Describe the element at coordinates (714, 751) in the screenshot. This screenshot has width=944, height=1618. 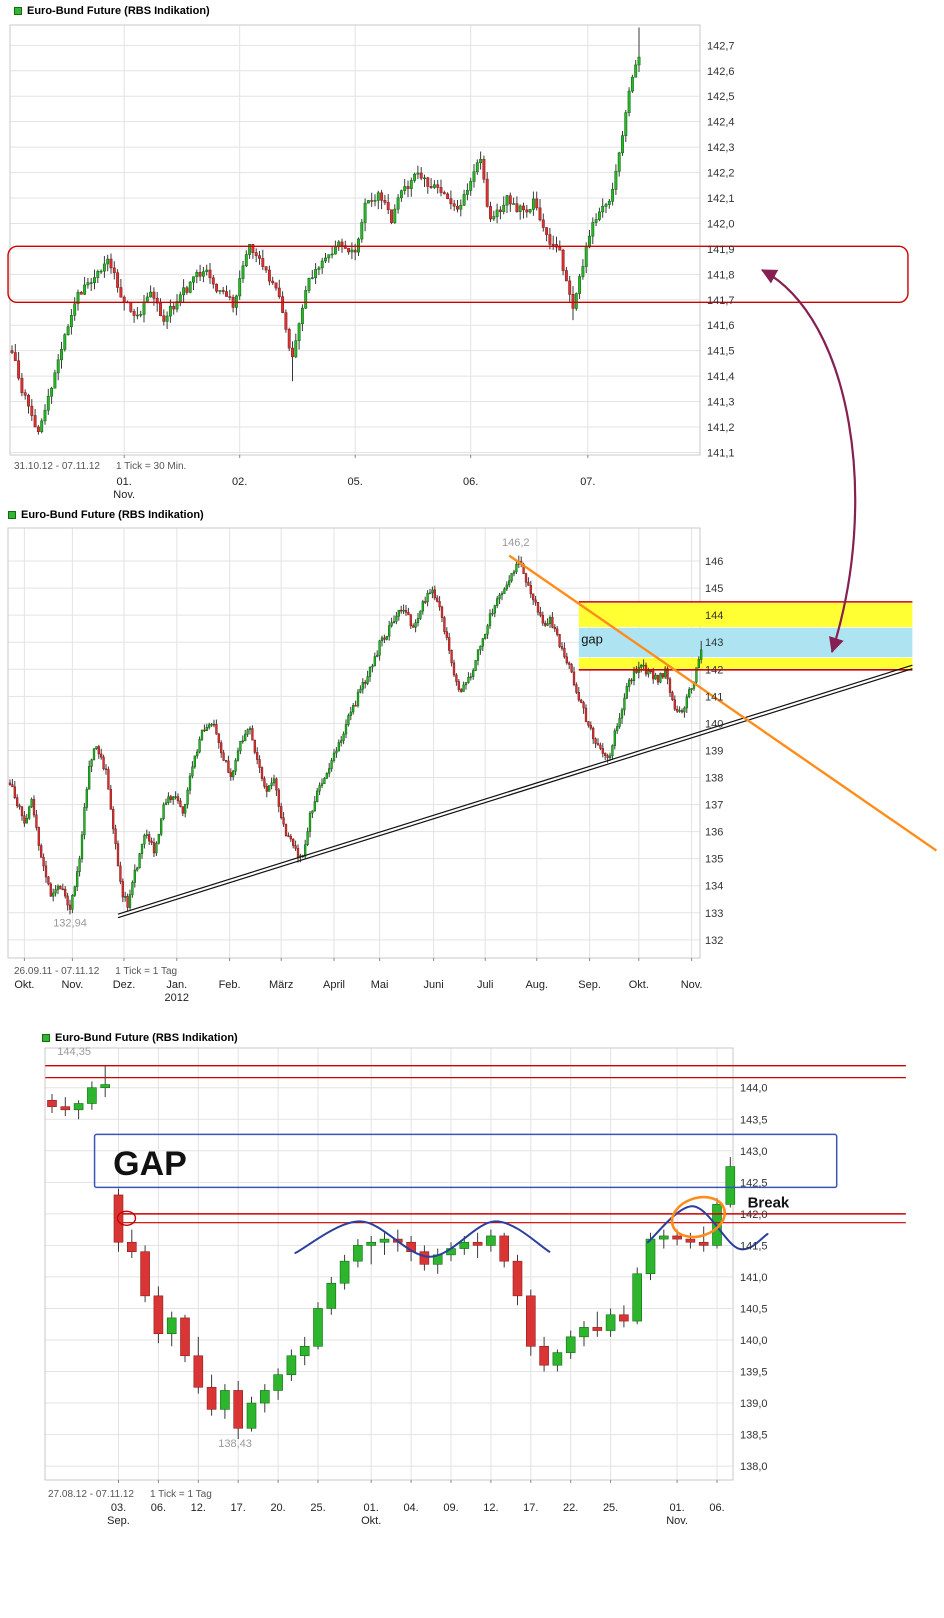
I see `y-tick-label: 139` at that location.